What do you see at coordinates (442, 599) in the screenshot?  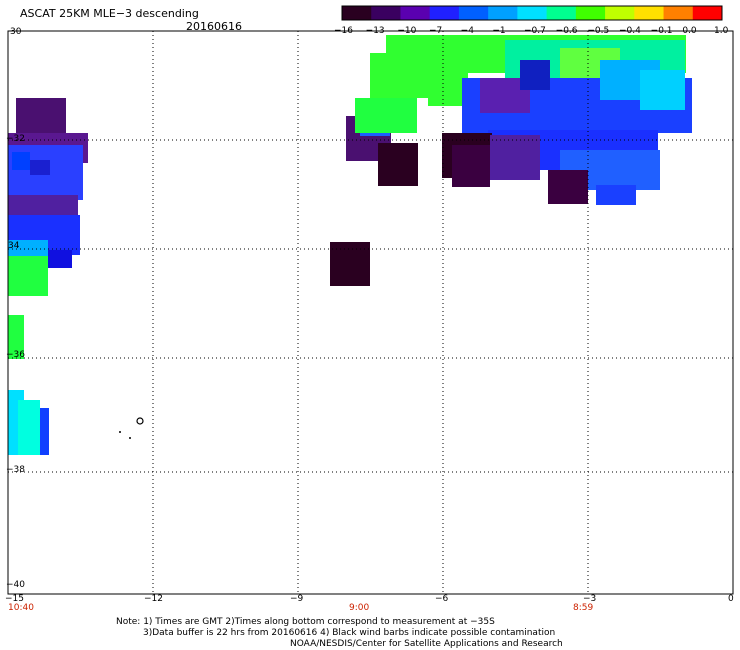 I see `lon-label: −6` at bounding box center [442, 599].